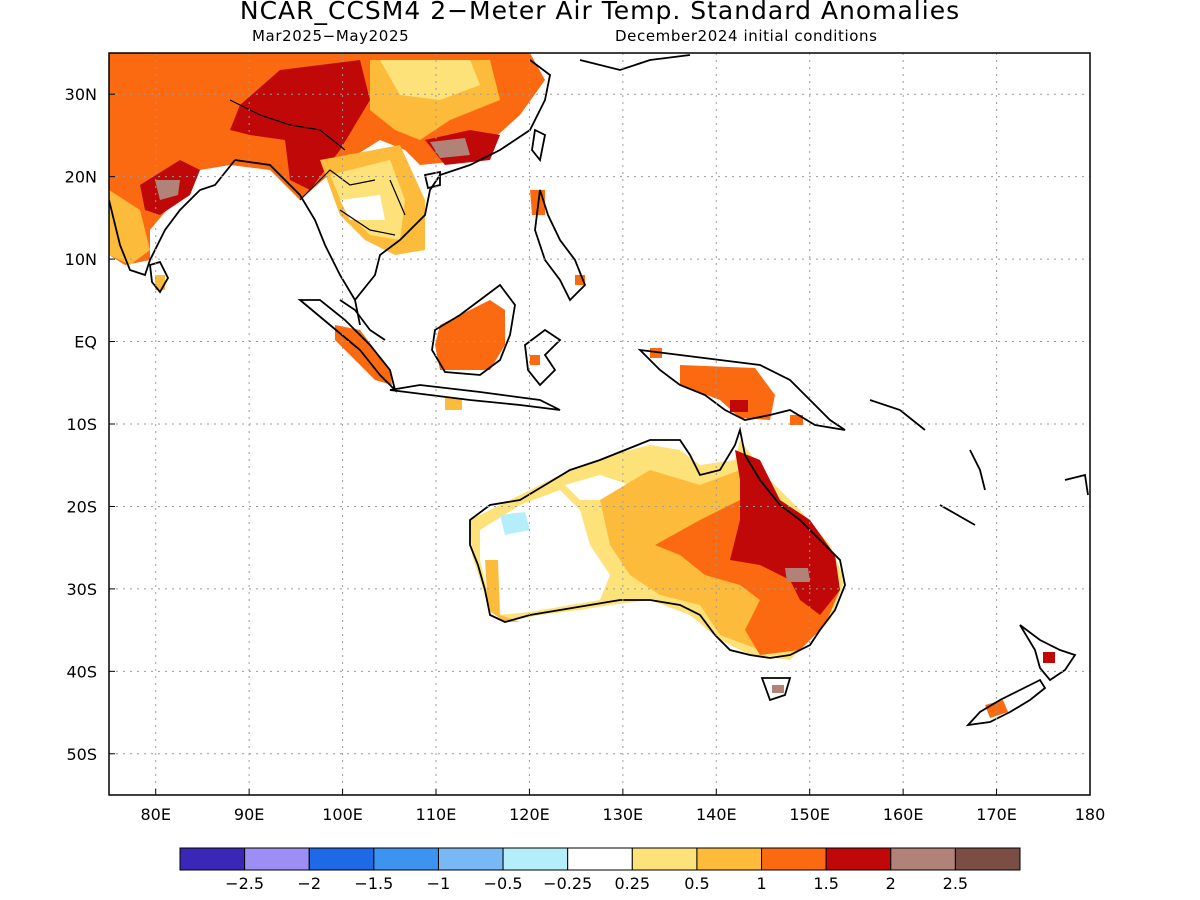 The width and height of the screenshot is (1200, 900). I want to click on x-tick-label: 130E, so click(623, 814).